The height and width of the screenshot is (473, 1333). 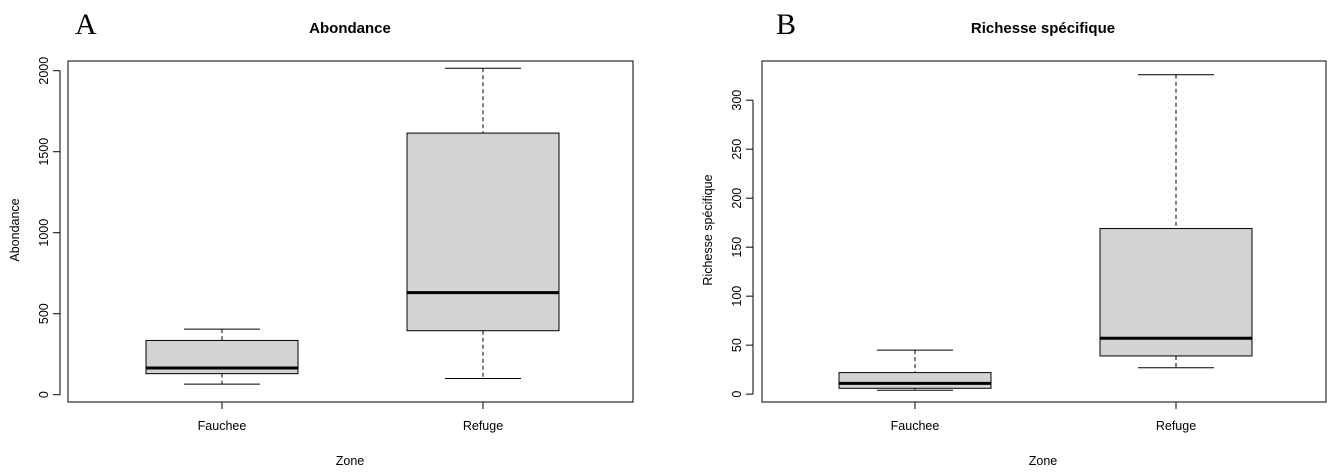 I want to click on y-tick-label-b: 300, so click(x=737, y=100).